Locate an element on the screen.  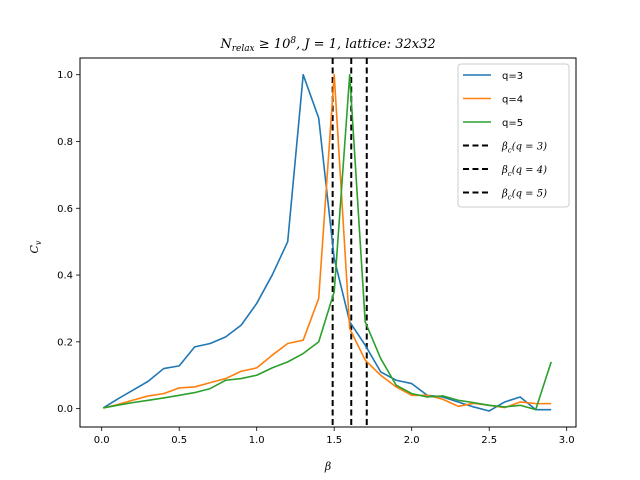
y-tick-label: 1.0 is located at coordinates (65, 75).